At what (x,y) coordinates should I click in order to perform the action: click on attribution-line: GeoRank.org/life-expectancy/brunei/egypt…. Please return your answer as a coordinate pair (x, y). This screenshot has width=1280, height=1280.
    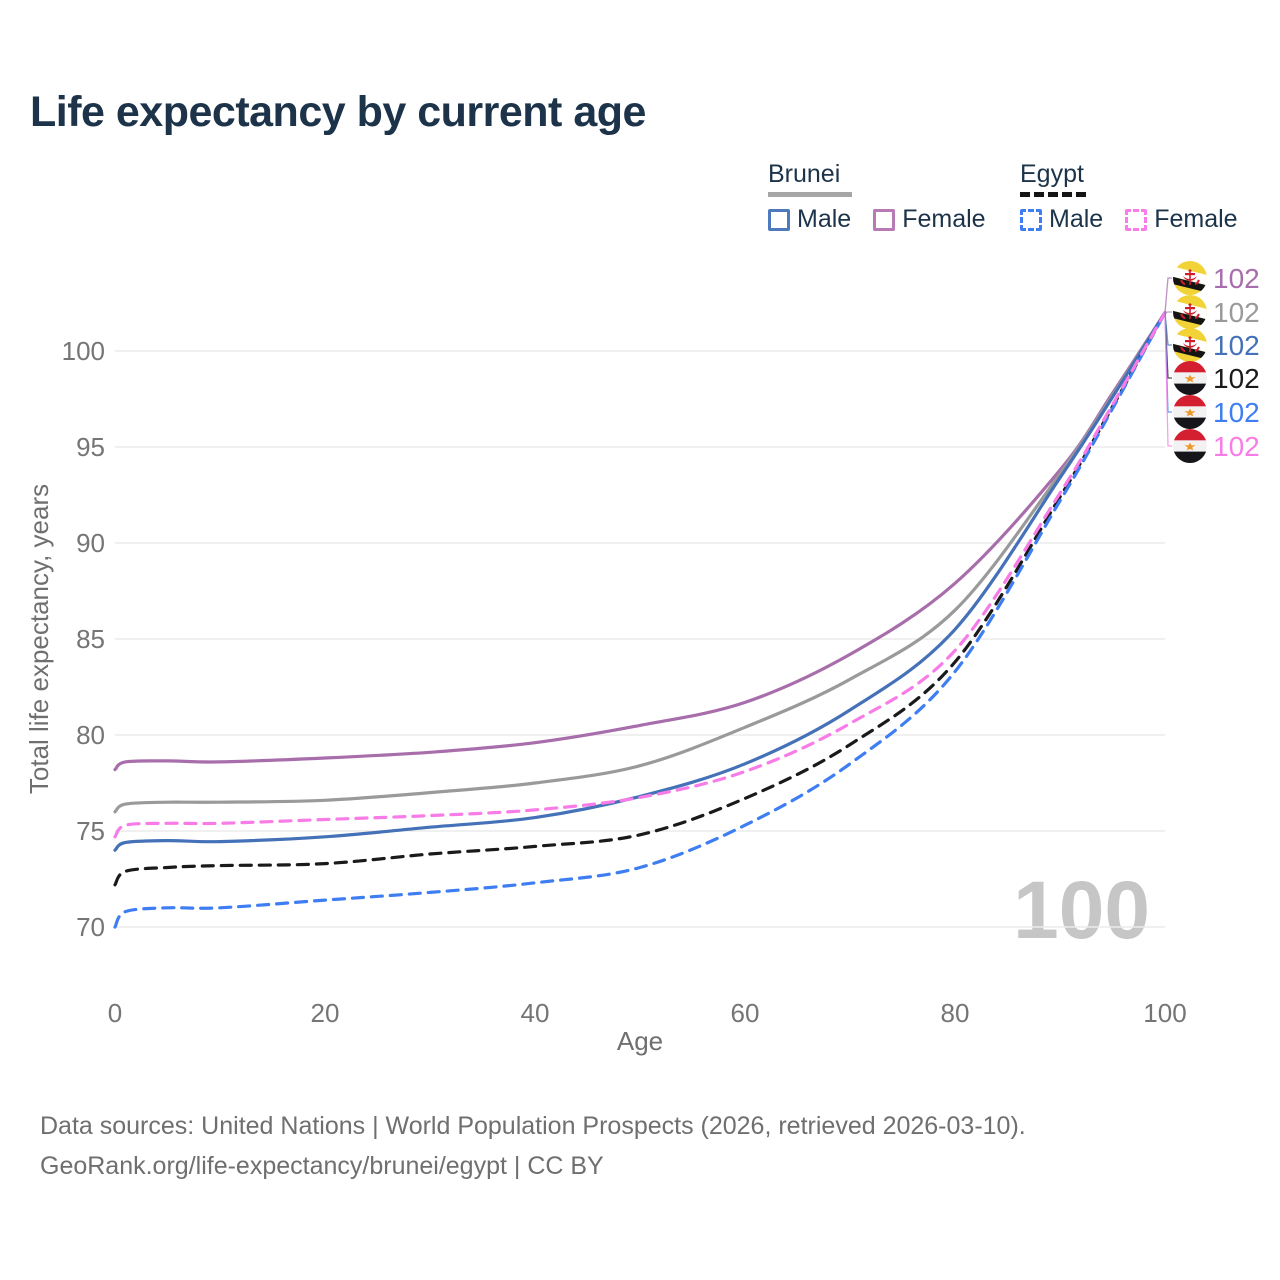
    Looking at the image, I should click on (322, 1166).